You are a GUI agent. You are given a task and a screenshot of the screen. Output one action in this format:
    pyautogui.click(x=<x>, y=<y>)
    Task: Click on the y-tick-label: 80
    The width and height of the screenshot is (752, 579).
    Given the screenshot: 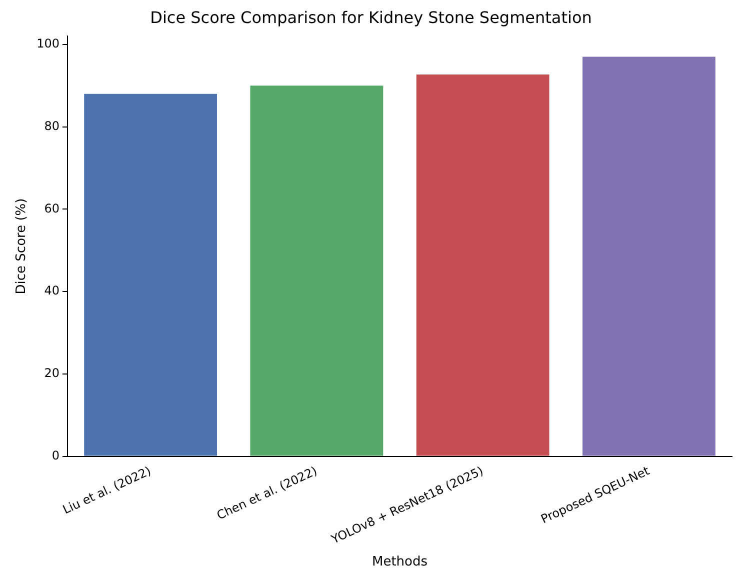 What is the action you would take?
    pyautogui.click(x=52, y=125)
    